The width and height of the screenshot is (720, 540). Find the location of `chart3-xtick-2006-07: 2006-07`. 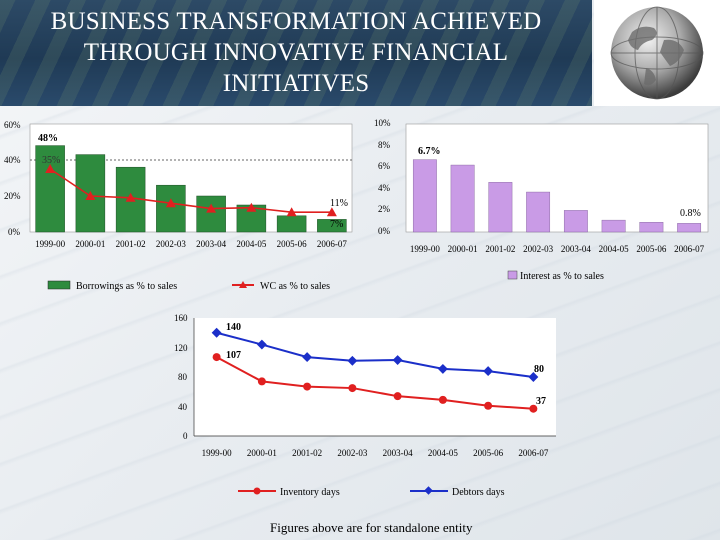

chart3-xtick-2006-07: 2006-07 is located at coordinates (533, 453).